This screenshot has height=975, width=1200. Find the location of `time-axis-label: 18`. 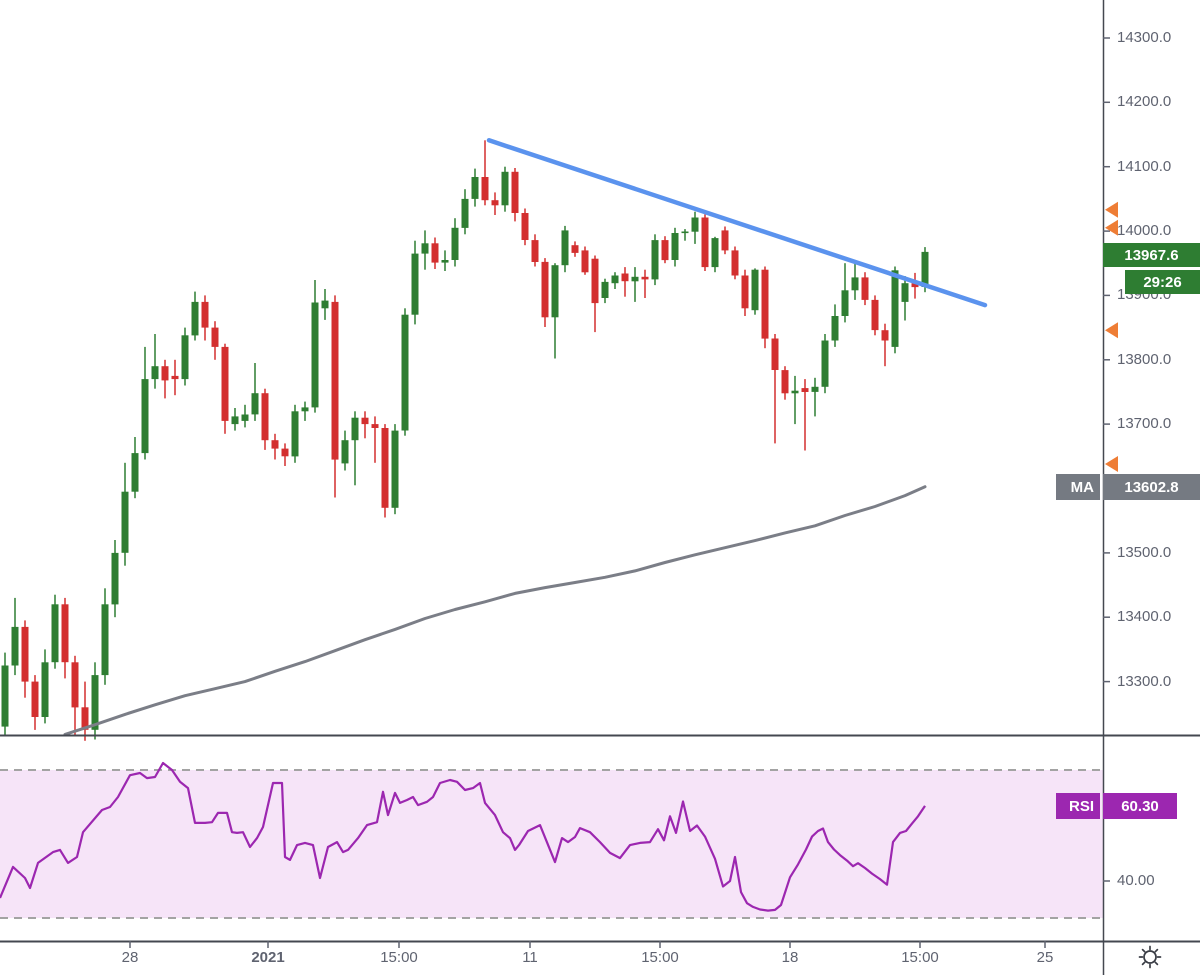

time-axis-label: 18 is located at coordinates (790, 957).